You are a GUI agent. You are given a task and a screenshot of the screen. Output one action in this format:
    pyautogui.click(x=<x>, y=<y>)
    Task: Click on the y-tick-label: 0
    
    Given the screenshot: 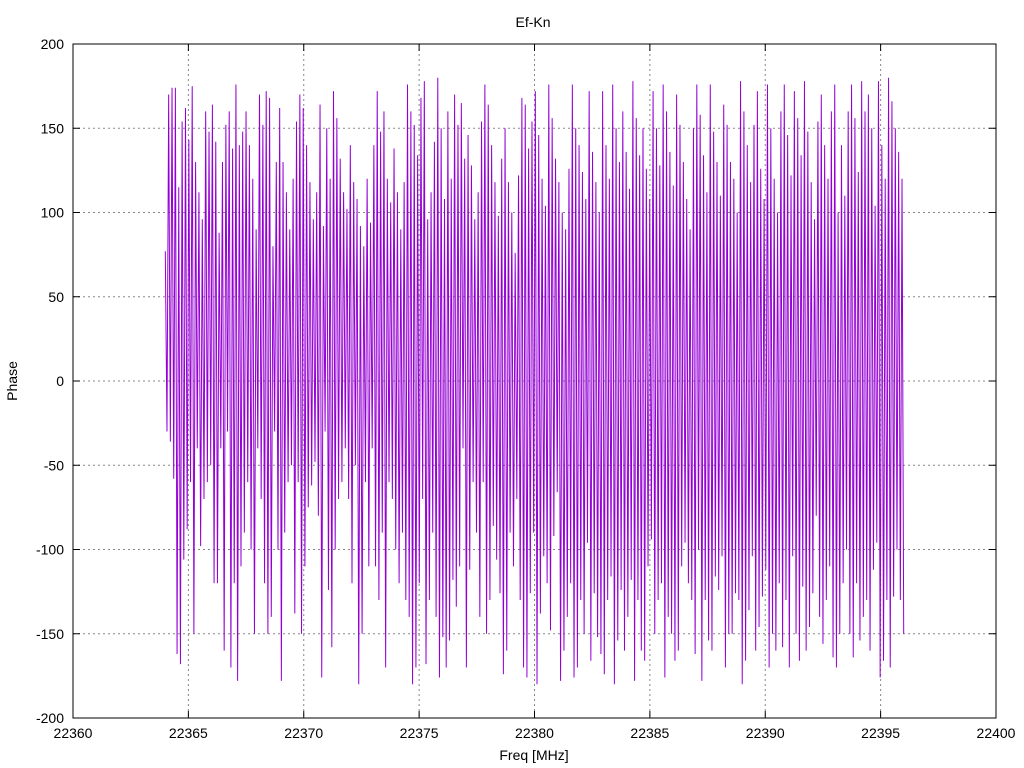 What is the action you would take?
    pyautogui.click(x=60, y=381)
    